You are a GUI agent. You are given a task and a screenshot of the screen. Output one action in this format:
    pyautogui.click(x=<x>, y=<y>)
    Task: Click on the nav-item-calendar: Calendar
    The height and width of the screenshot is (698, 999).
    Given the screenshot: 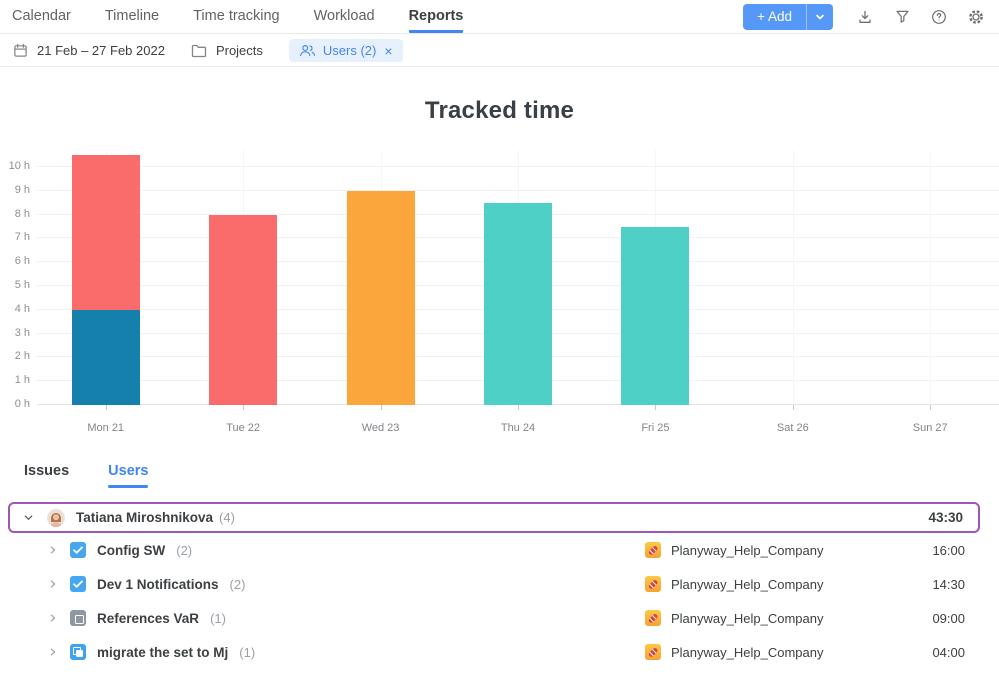 What is the action you would take?
    pyautogui.click(x=41, y=16)
    